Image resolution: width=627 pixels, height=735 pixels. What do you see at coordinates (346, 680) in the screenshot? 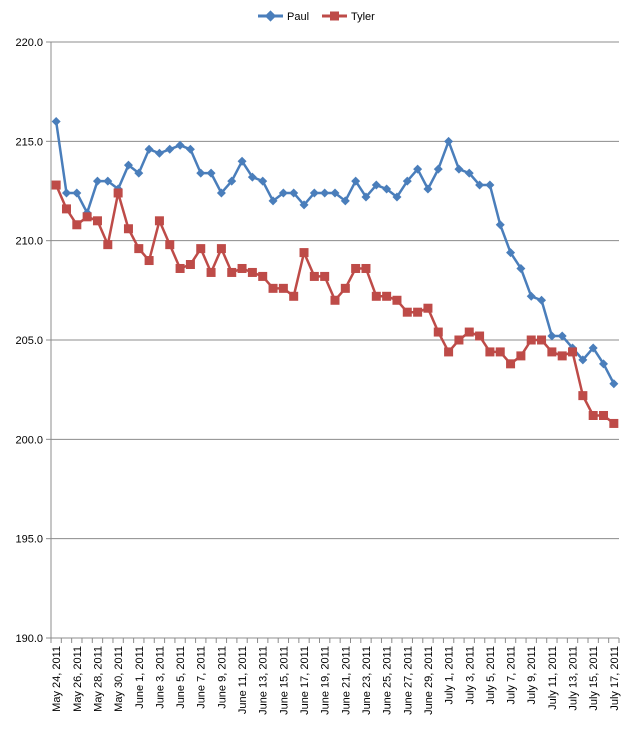
I see `x-tick-label: June 21, 2011` at bounding box center [346, 680].